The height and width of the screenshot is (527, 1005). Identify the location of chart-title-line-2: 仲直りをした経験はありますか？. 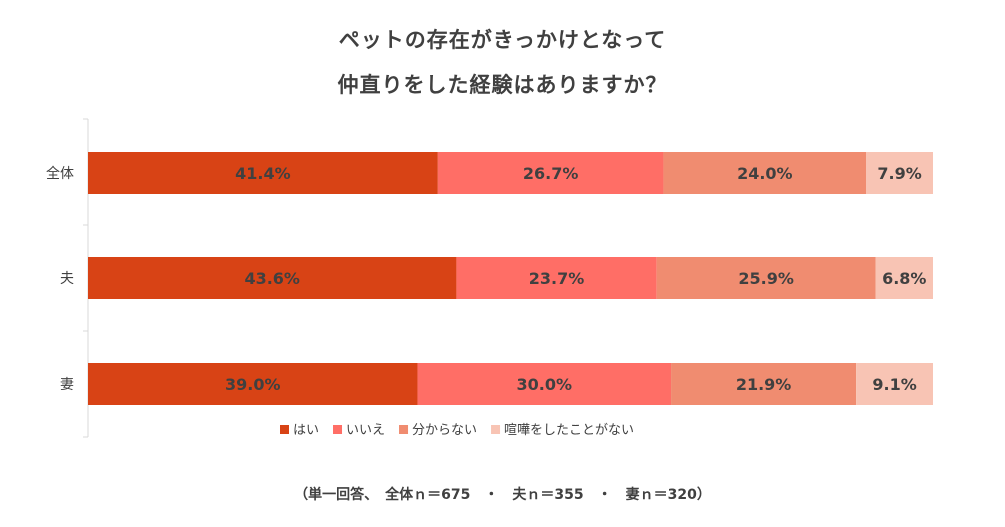
(502, 85).